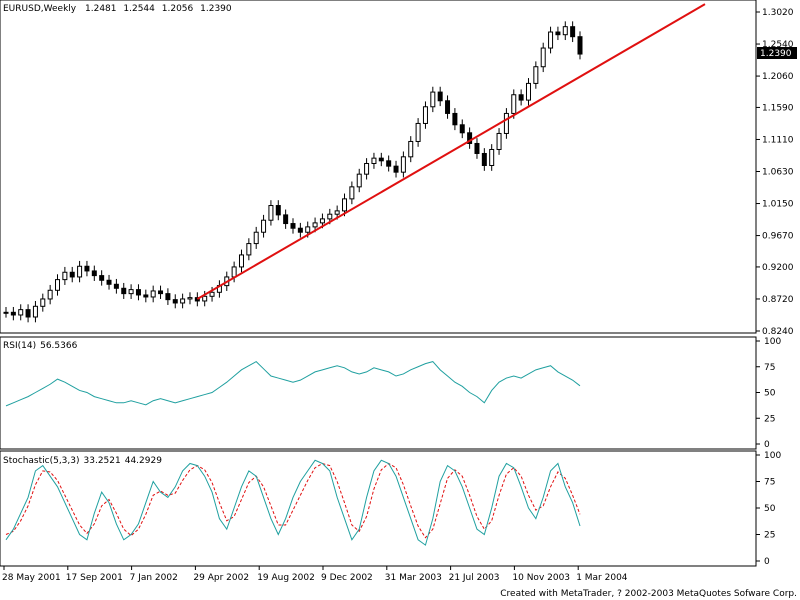  What do you see at coordinates (778, 77) in the screenshot?
I see `price-tick-label: 1.2060` at bounding box center [778, 77].